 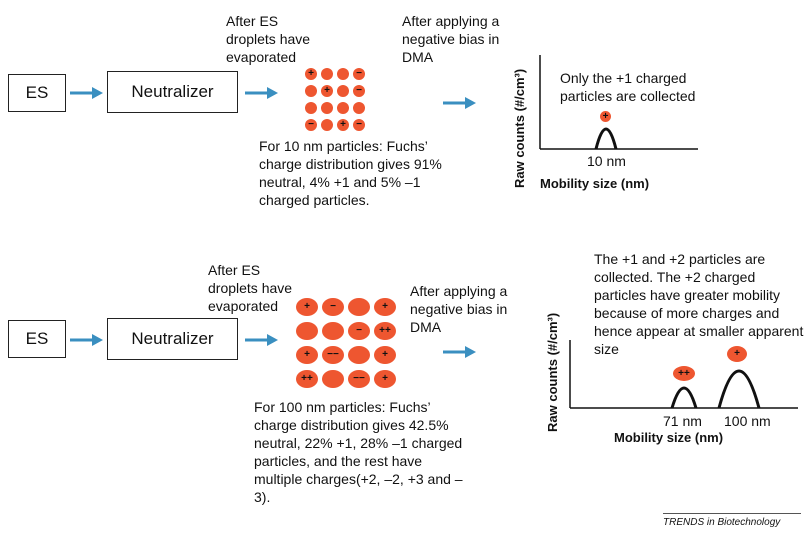 What do you see at coordinates (250, 288) in the screenshot?
I see `after-es-text-bottom: After ES droplets have evaporated` at bounding box center [250, 288].